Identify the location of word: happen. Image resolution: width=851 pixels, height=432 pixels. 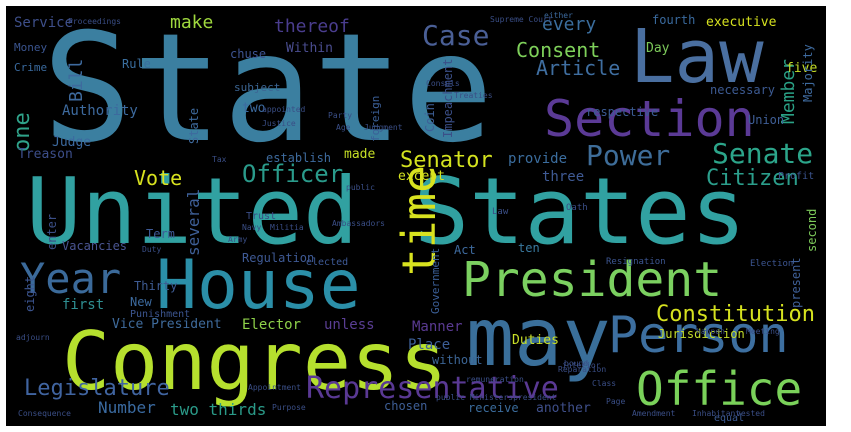
(710, 331).